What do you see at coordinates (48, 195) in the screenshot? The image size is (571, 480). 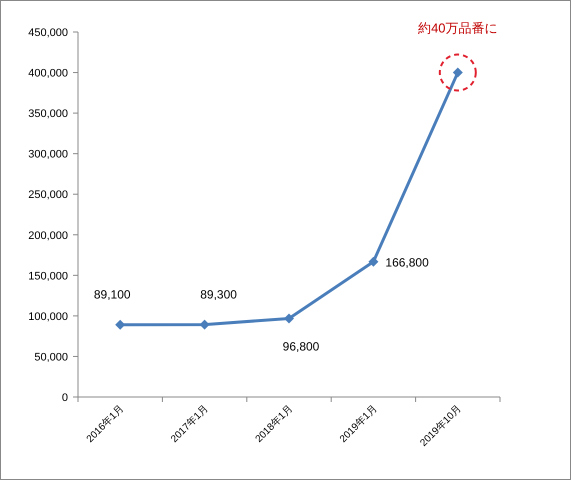 I see `y-tick-label: 250,000` at bounding box center [48, 195].